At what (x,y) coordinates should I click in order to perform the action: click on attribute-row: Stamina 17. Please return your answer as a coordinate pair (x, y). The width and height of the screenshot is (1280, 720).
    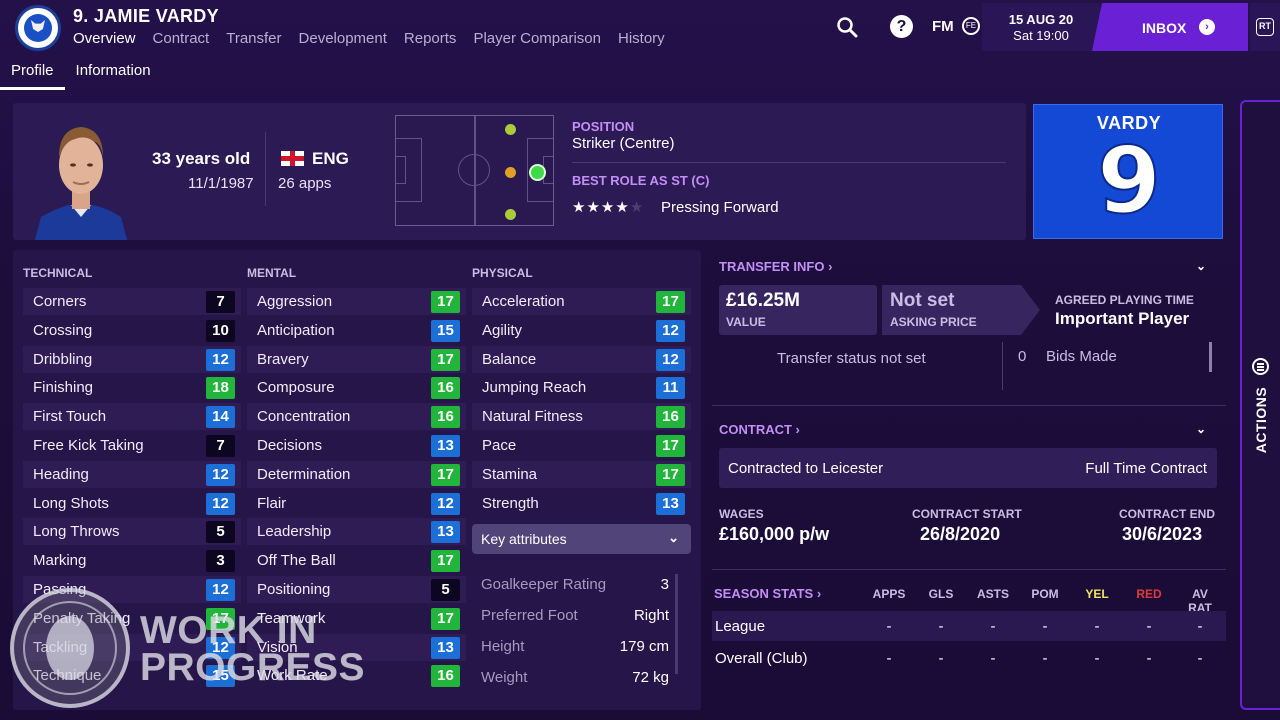
    Looking at the image, I should click on (581, 474).